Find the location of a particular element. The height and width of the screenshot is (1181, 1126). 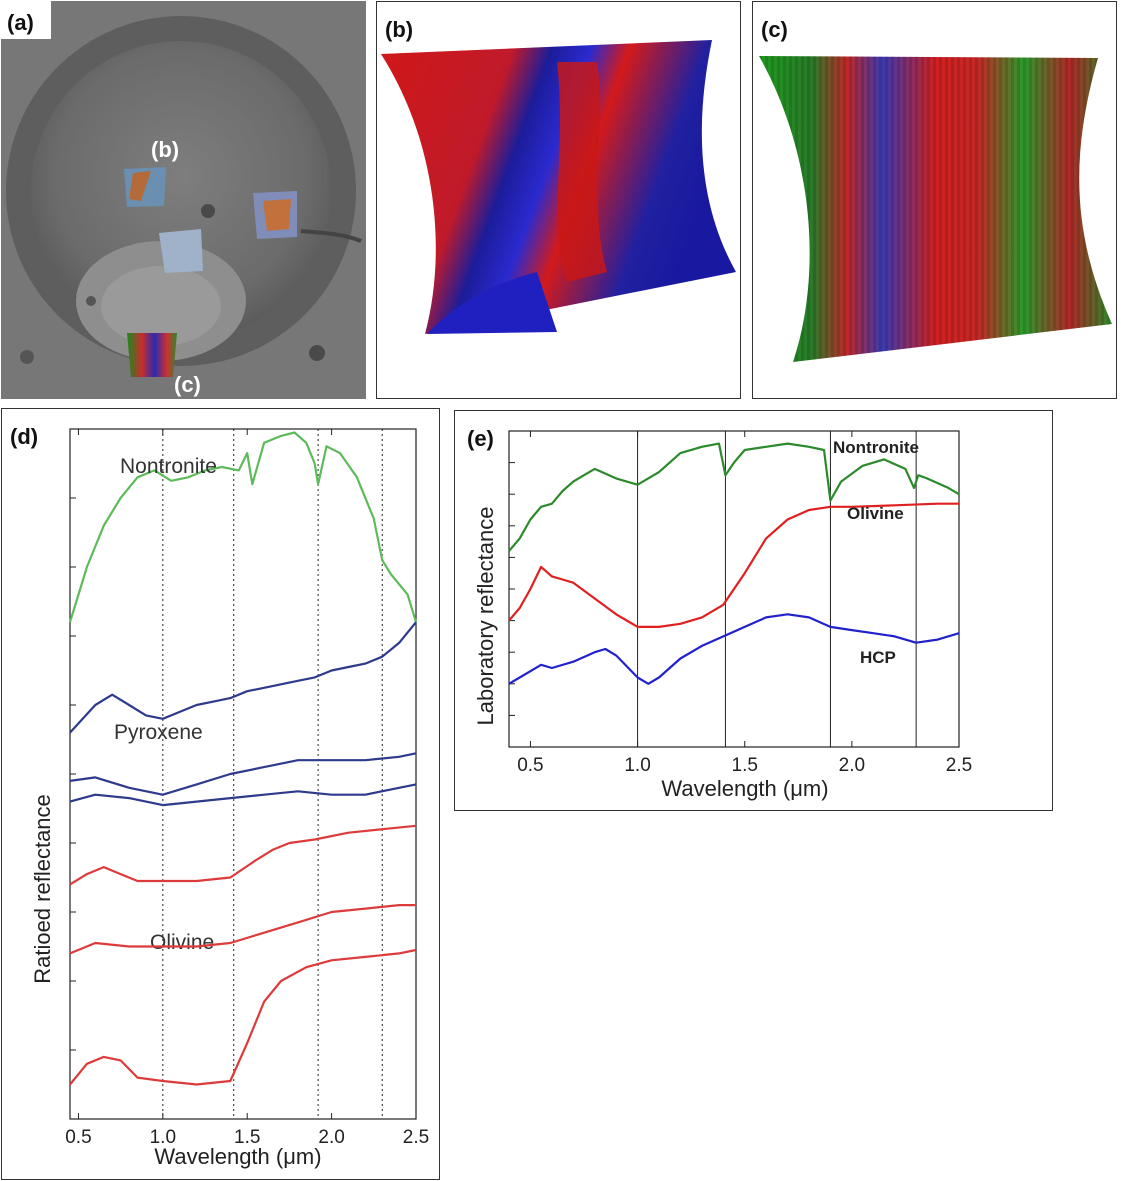

panel-b: (b) is located at coordinates (558, 200).